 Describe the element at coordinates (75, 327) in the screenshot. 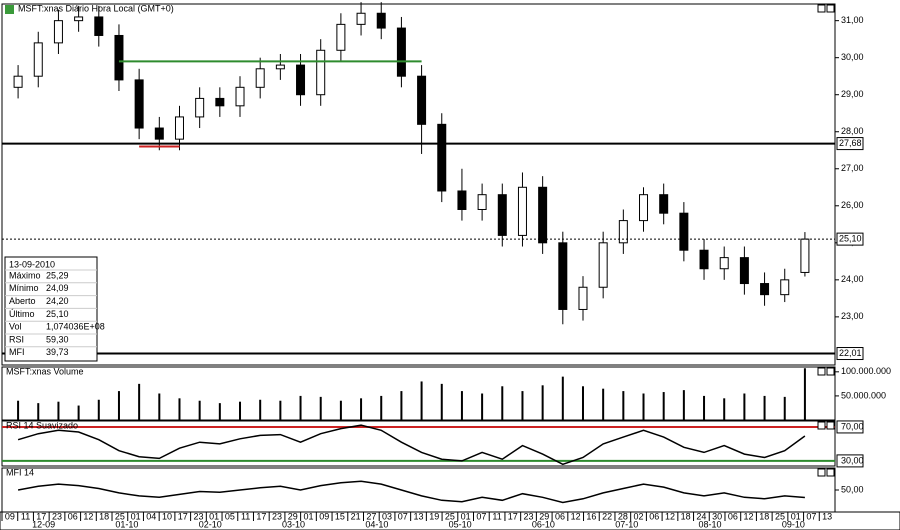

I see `info-value: 1,074036E+08` at that location.